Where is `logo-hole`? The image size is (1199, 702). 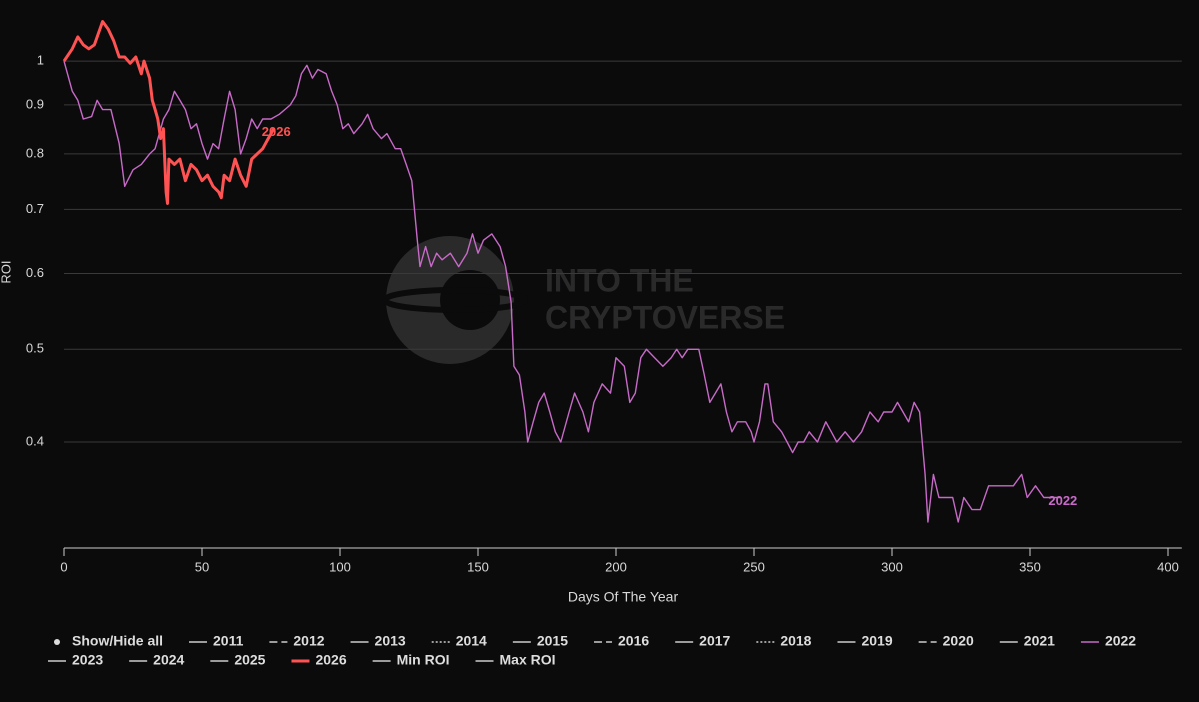 logo-hole is located at coordinates (470, 300).